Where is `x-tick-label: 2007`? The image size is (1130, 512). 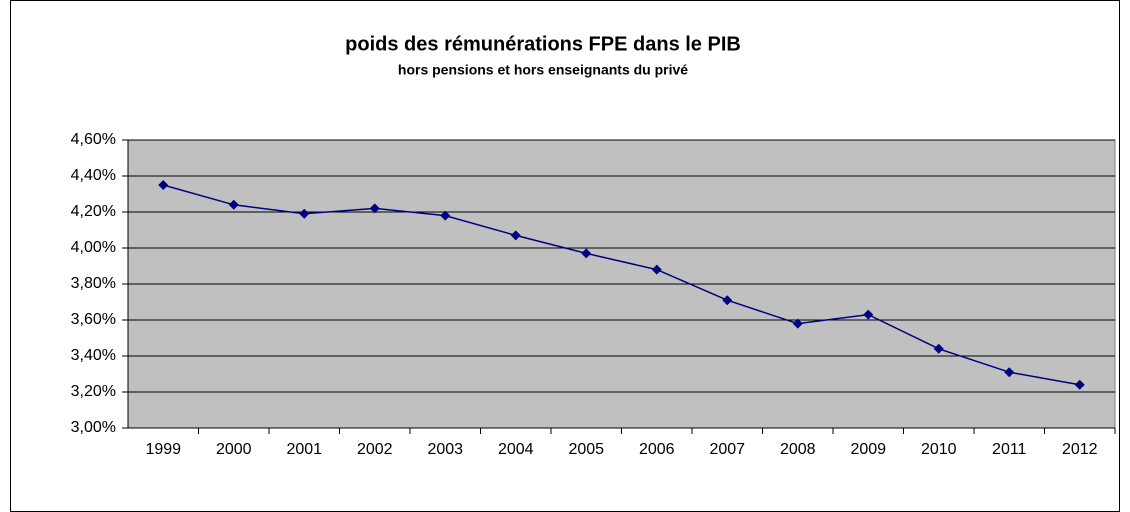 x-tick-label: 2007 is located at coordinates (727, 449).